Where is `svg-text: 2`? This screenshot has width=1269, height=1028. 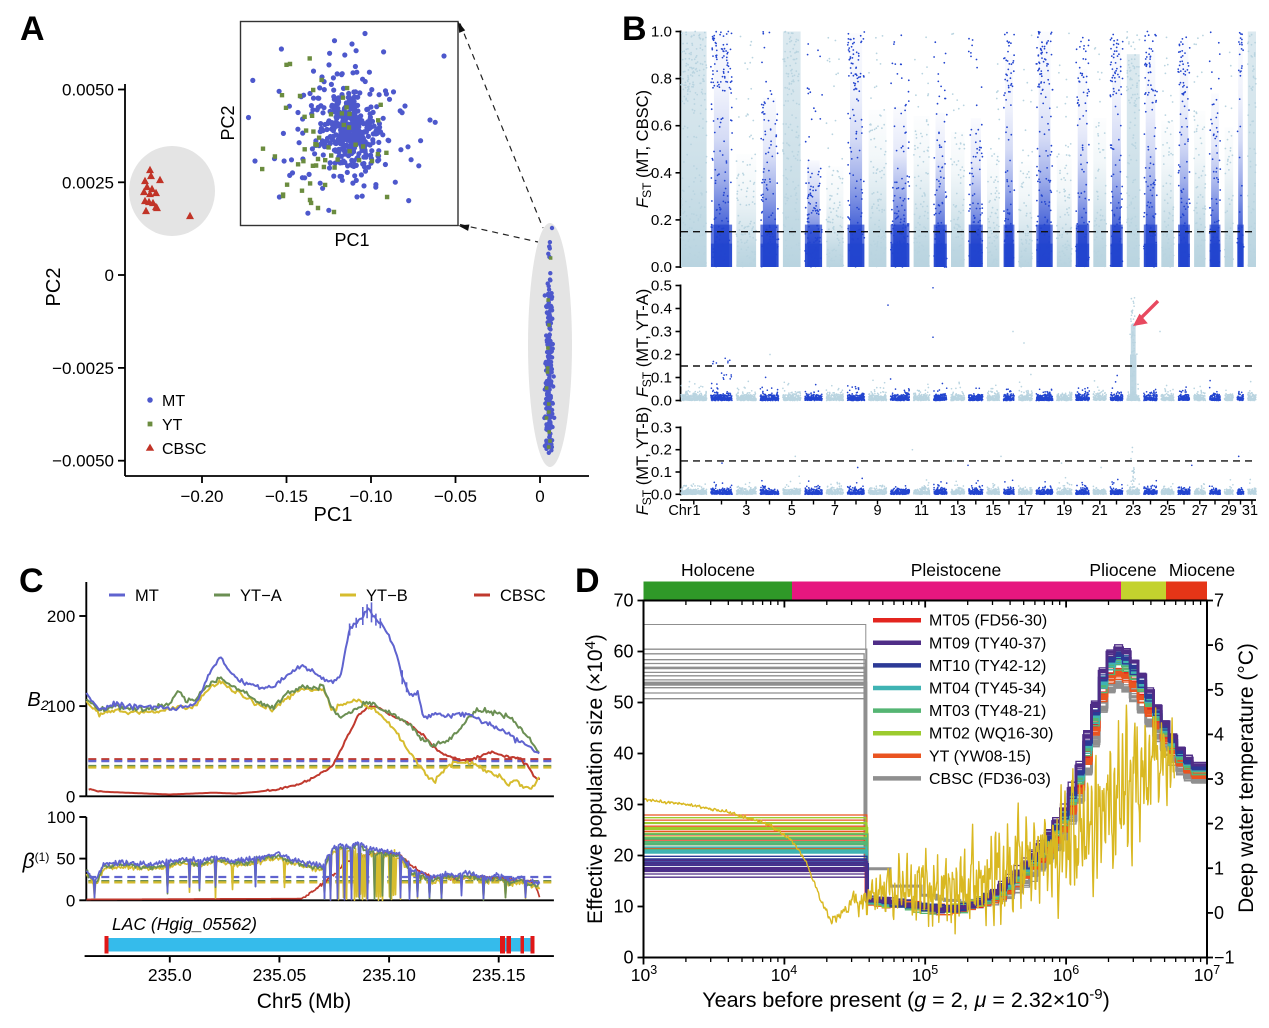
svg-text: 2 is located at coordinates (1219, 824).